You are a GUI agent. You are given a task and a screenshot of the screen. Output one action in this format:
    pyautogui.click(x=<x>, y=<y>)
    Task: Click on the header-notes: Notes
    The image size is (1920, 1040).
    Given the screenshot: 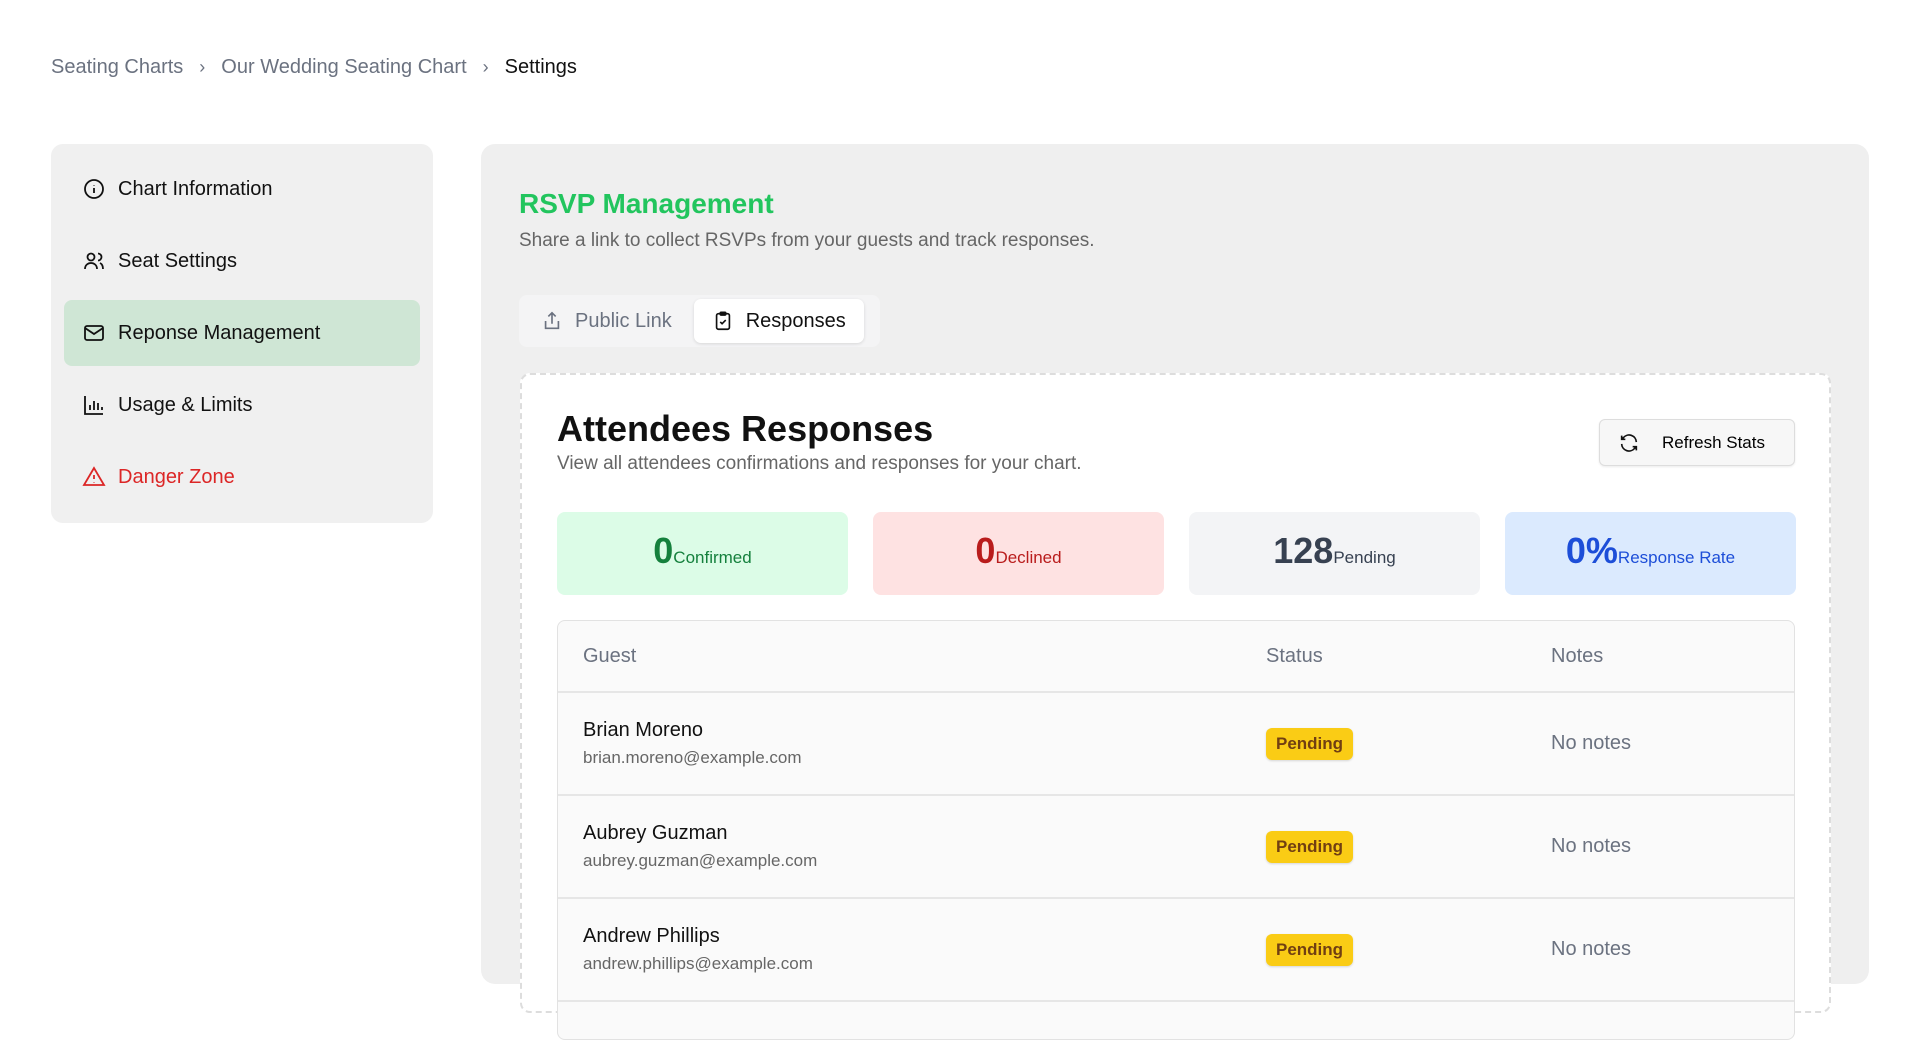 What is the action you would take?
    pyautogui.click(x=1577, y=655)
    